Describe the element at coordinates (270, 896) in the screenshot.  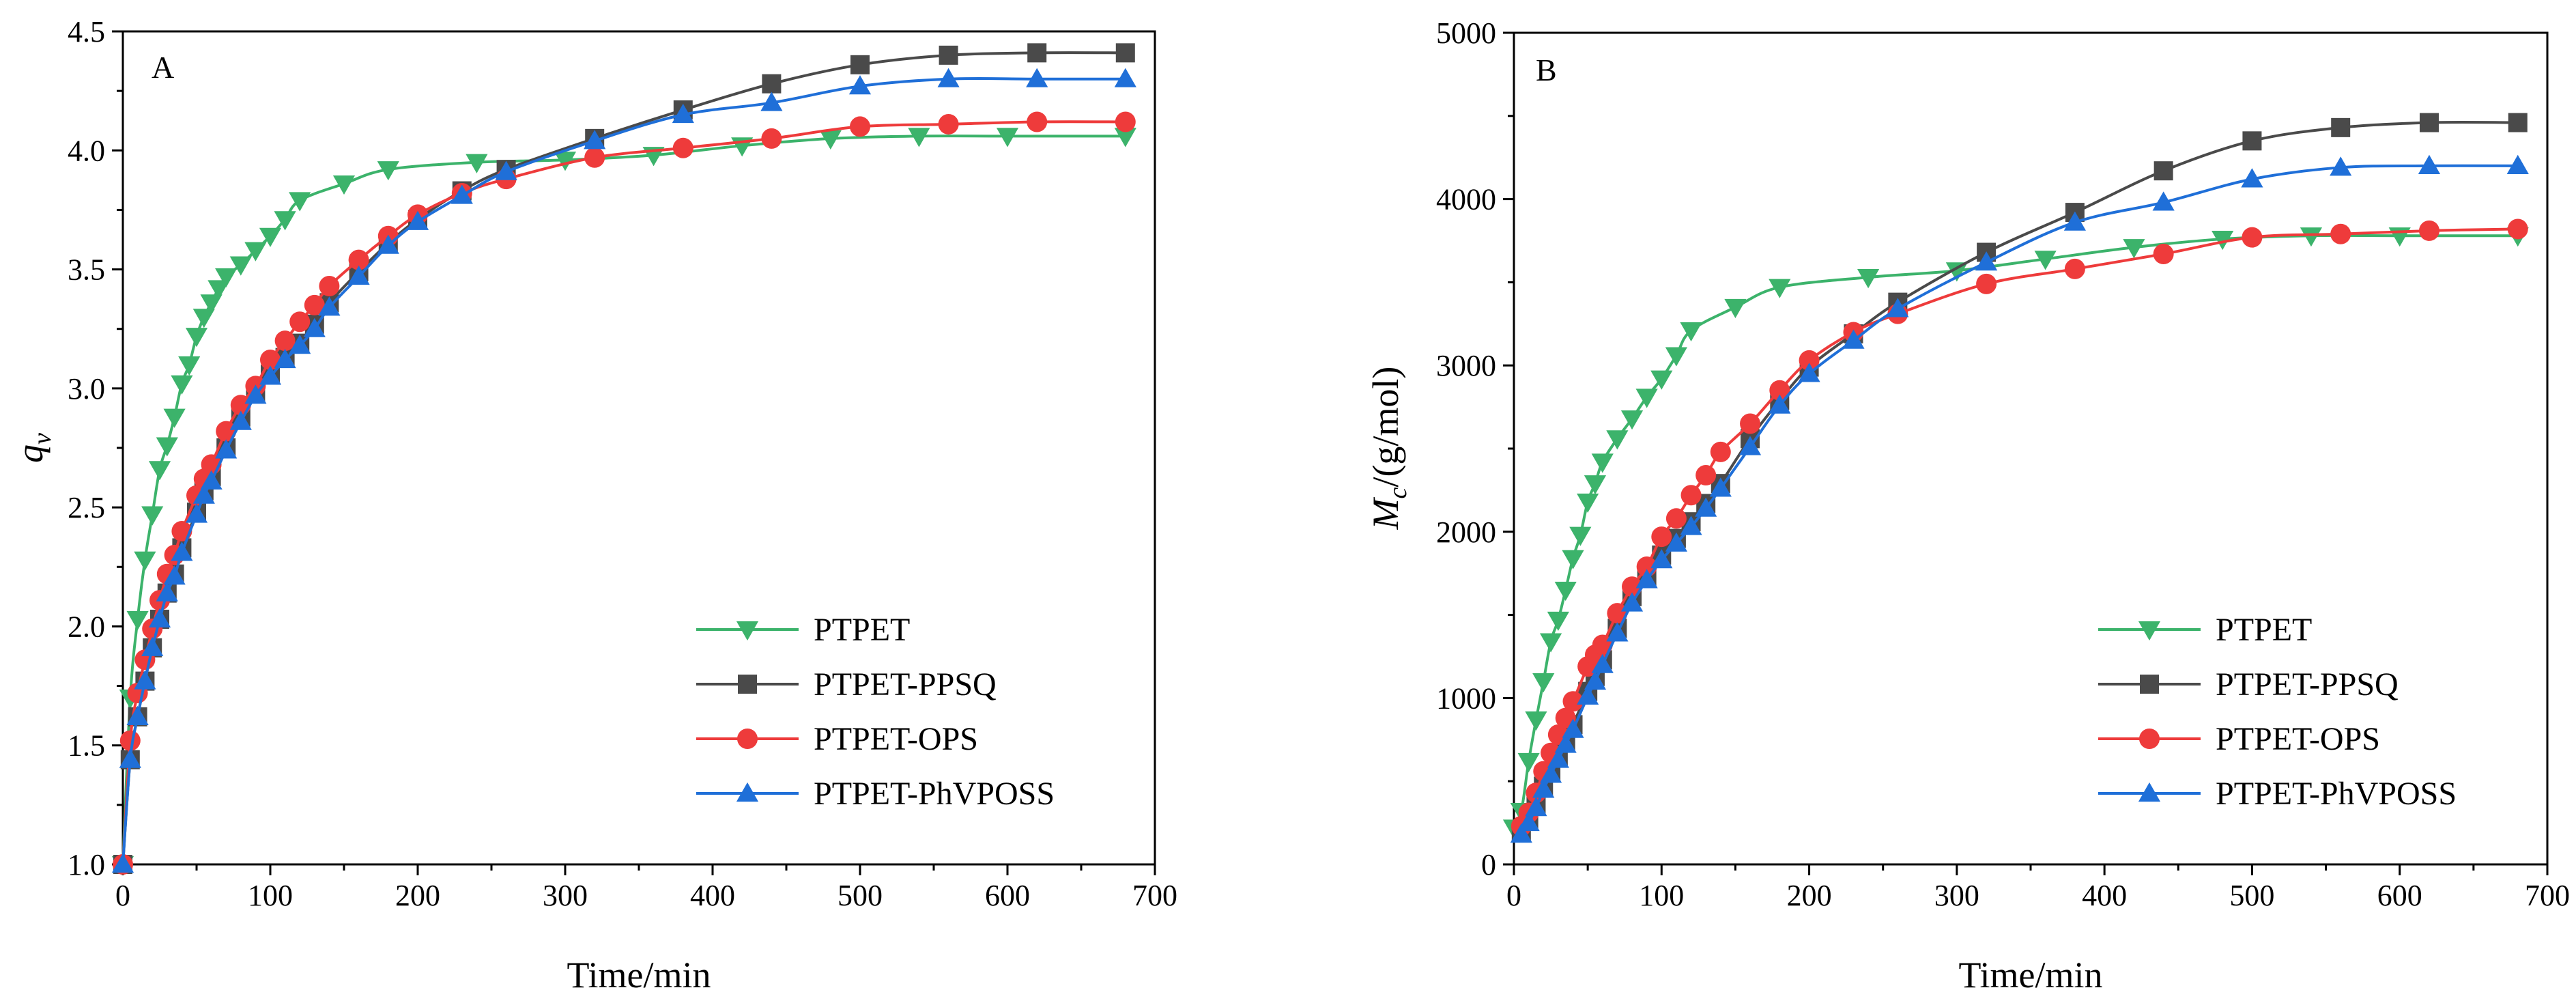
I see `x-tick-label: 100` at that location.